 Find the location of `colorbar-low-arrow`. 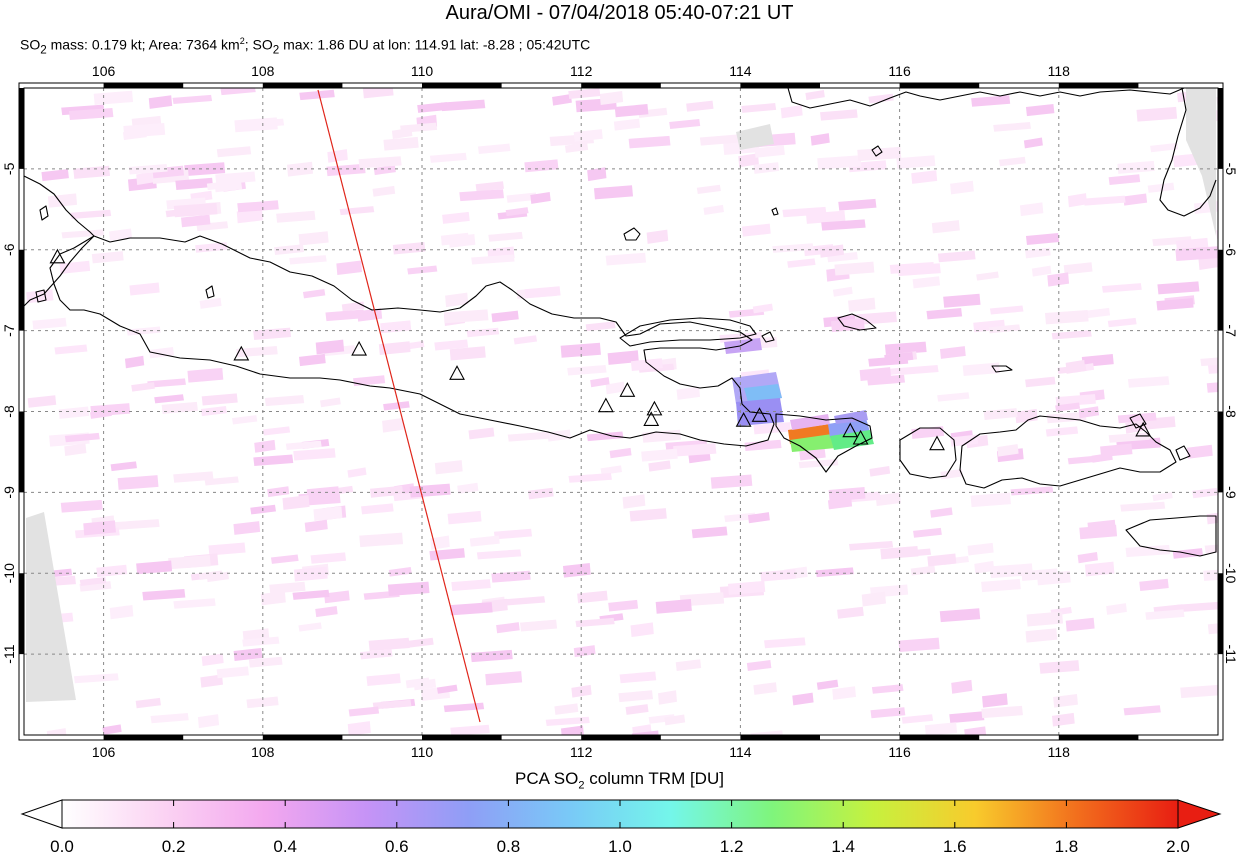

colorbar-low-arrow is located at coordinates (41, 814).